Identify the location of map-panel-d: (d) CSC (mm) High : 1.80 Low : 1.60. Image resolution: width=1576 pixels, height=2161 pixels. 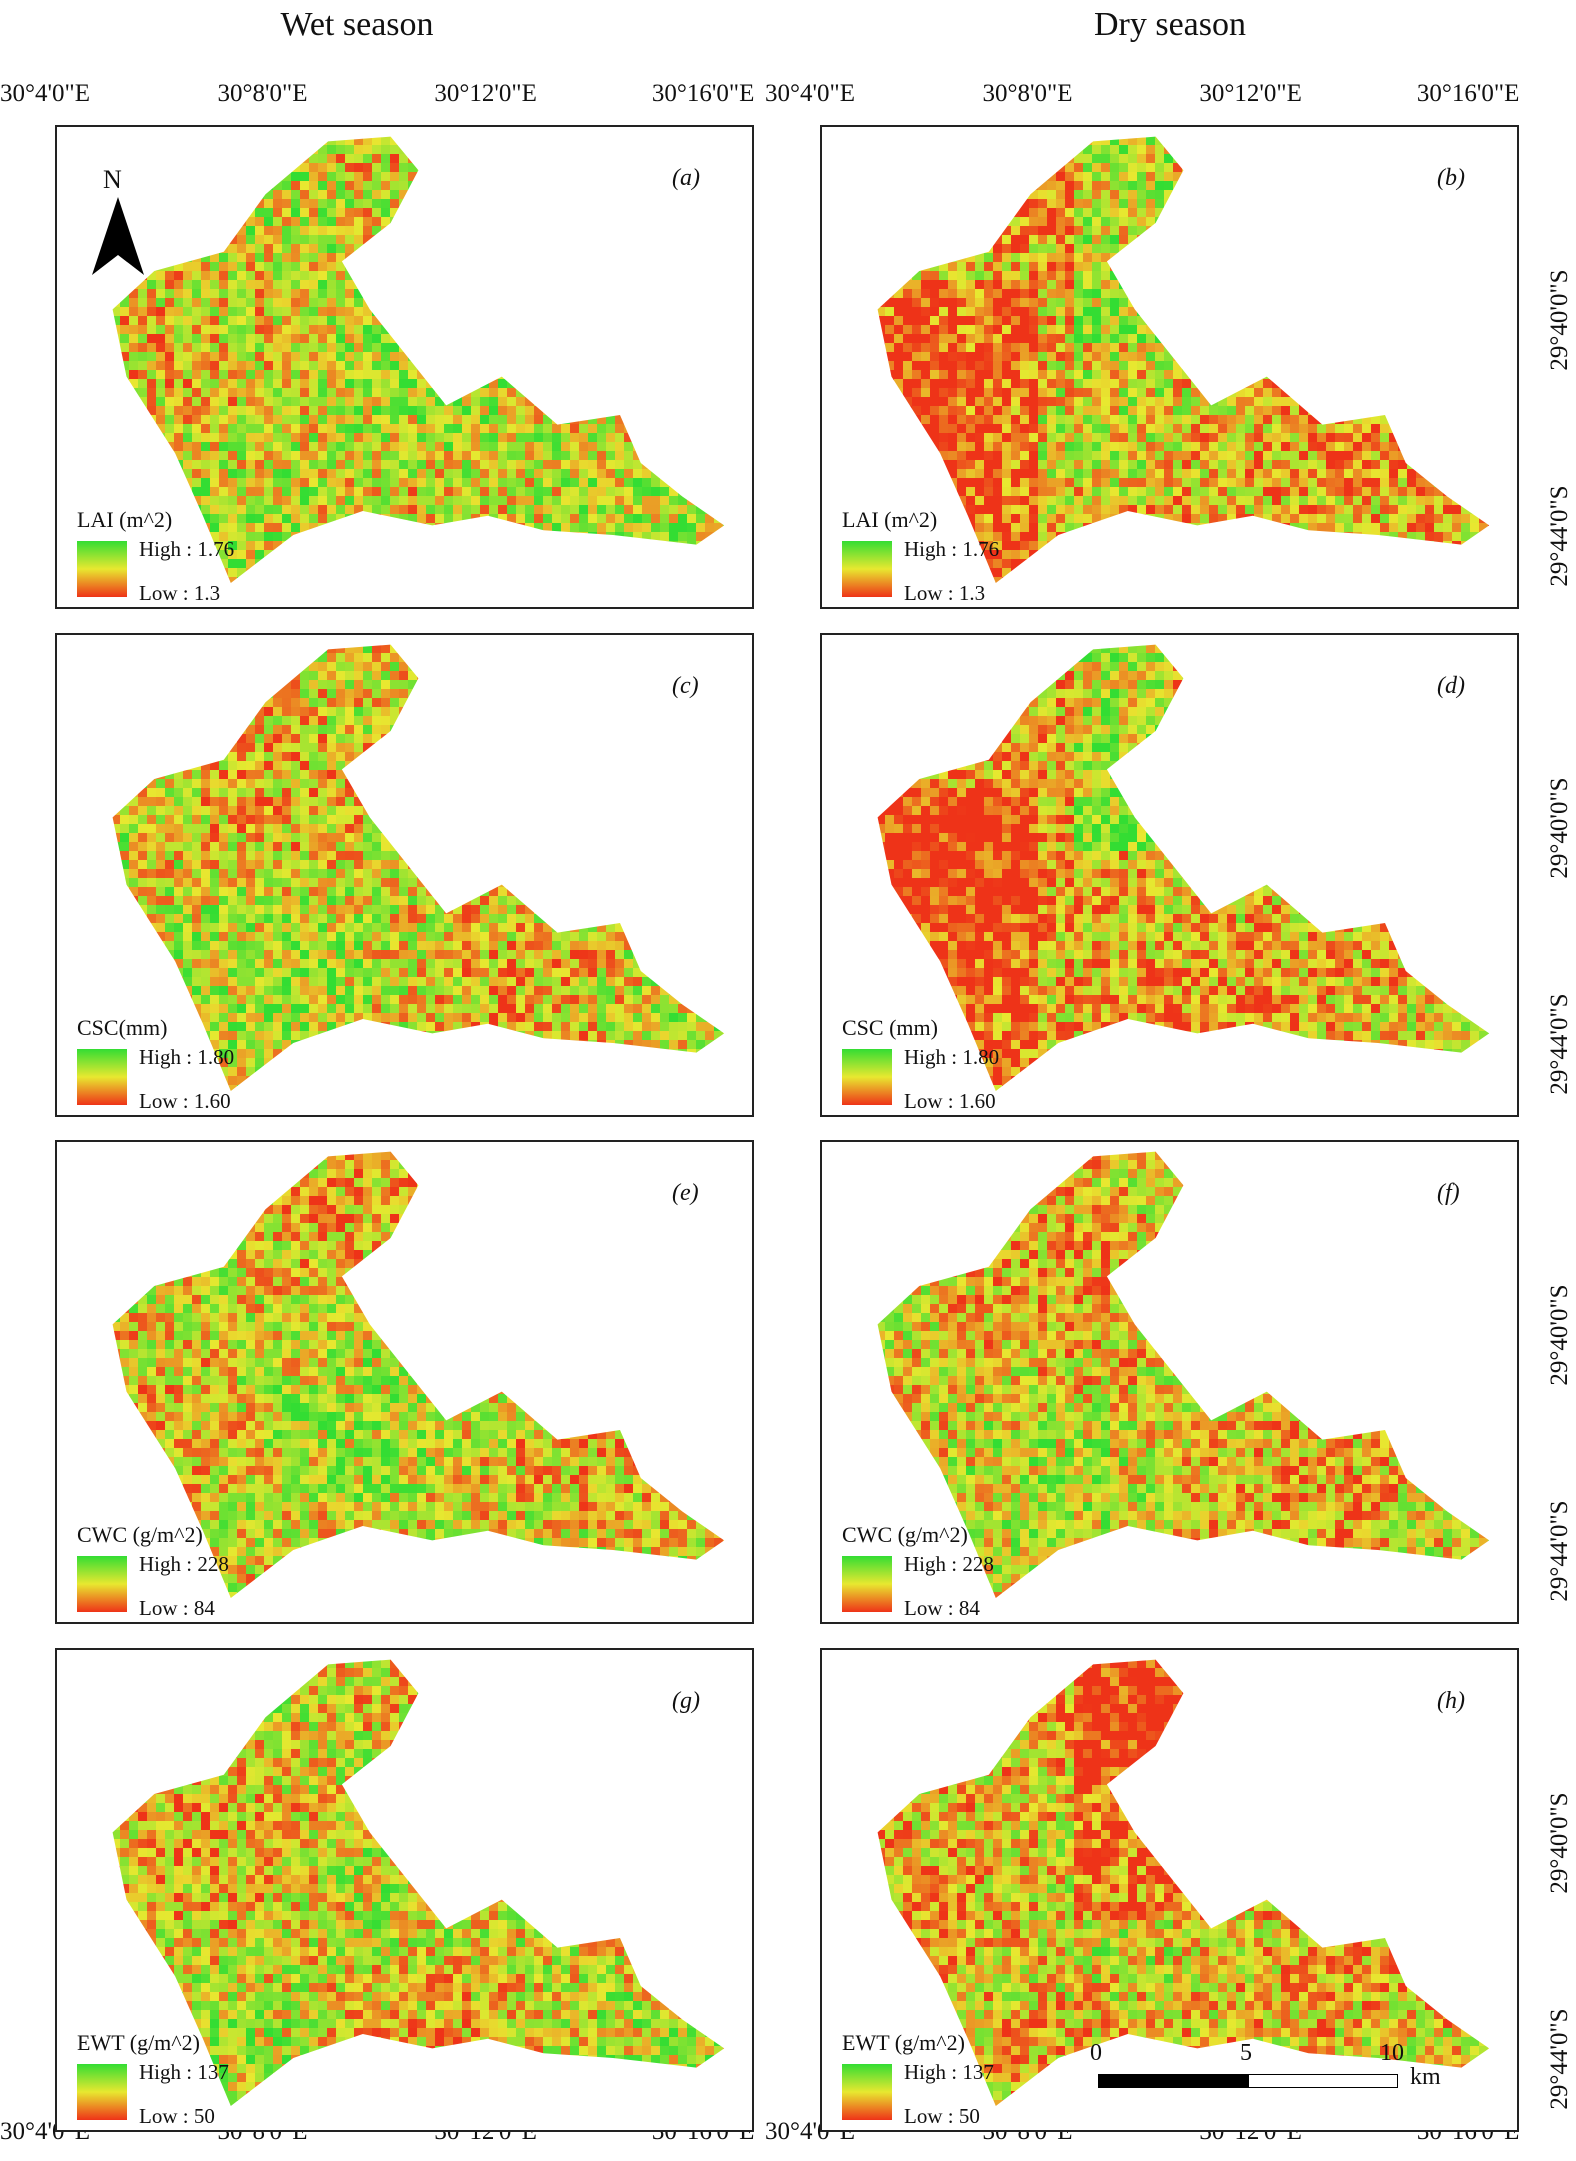
(1169, 875).